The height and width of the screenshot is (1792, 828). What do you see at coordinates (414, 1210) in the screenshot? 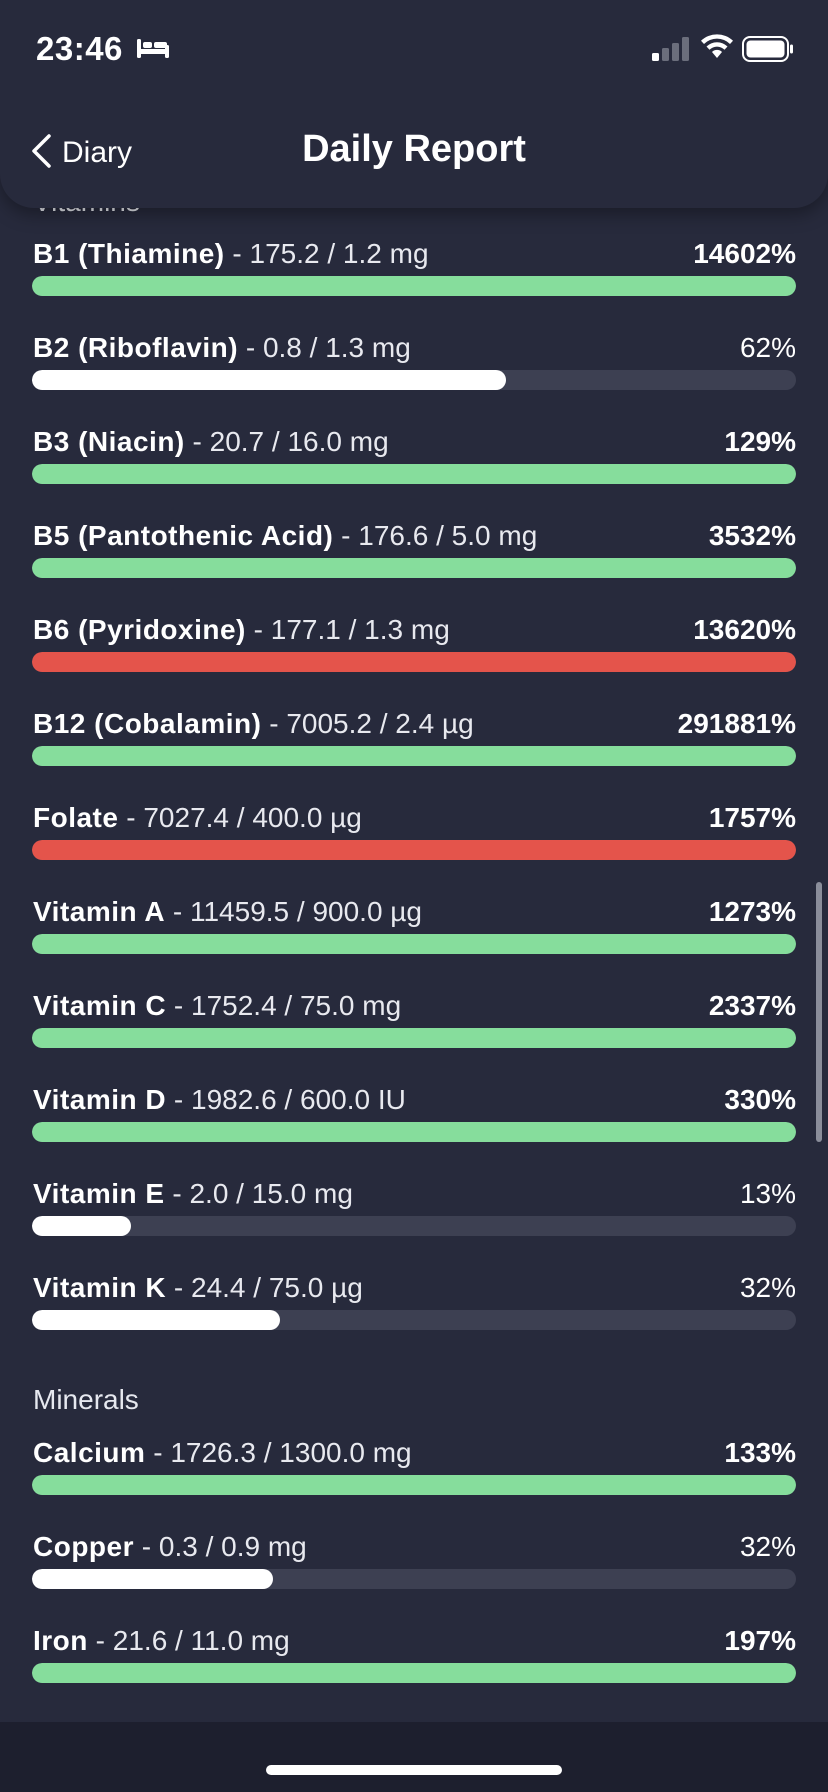
I see `nutrient-row: Vitamin E - 2.0 / 15.0 mg 13%` at bounding box center [414, 1210].